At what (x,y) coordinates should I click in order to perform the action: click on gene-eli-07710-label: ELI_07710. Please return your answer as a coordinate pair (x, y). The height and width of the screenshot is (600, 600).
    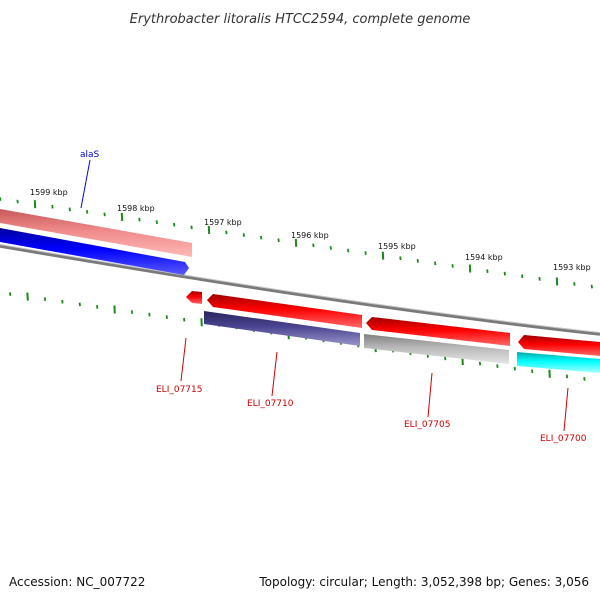
    Looking at the image, I should click on (270, 404).